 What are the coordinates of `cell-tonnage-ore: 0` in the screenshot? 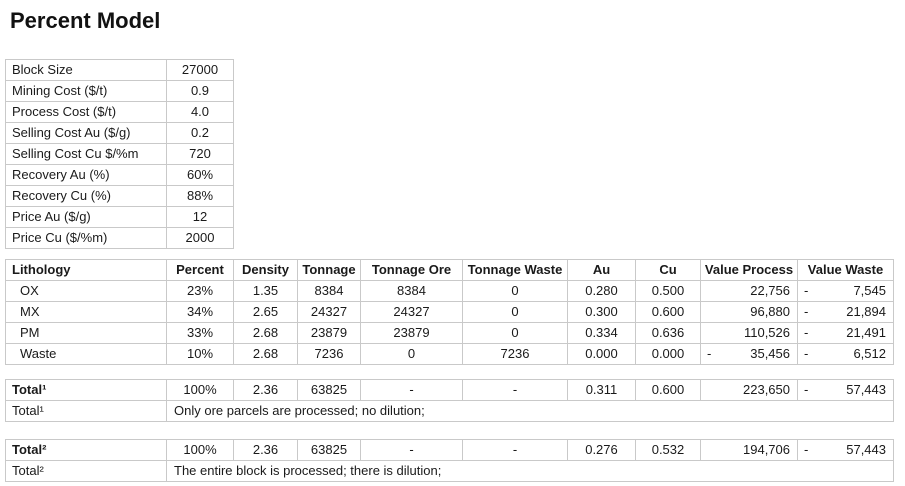 It's located at (411, 354).